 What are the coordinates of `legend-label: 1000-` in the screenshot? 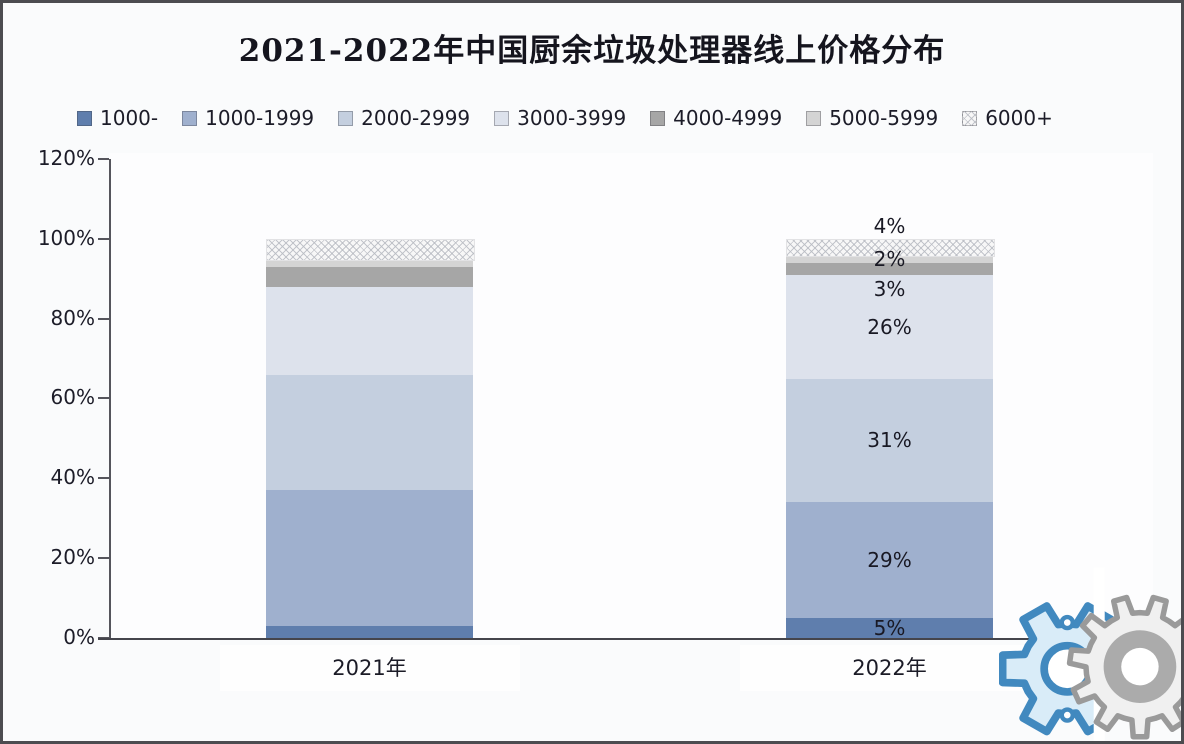 It's located at (129, 118).